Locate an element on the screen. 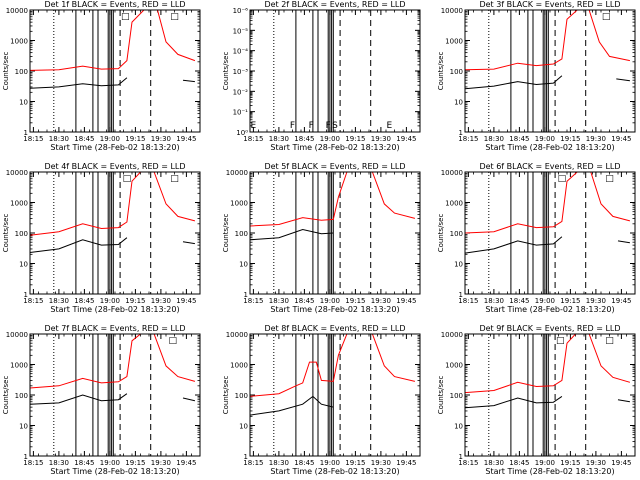 The image size is (640, 480). panel-title: Det 2f BLACK = Events, RED = LLD is located at coordinates (334, 4).